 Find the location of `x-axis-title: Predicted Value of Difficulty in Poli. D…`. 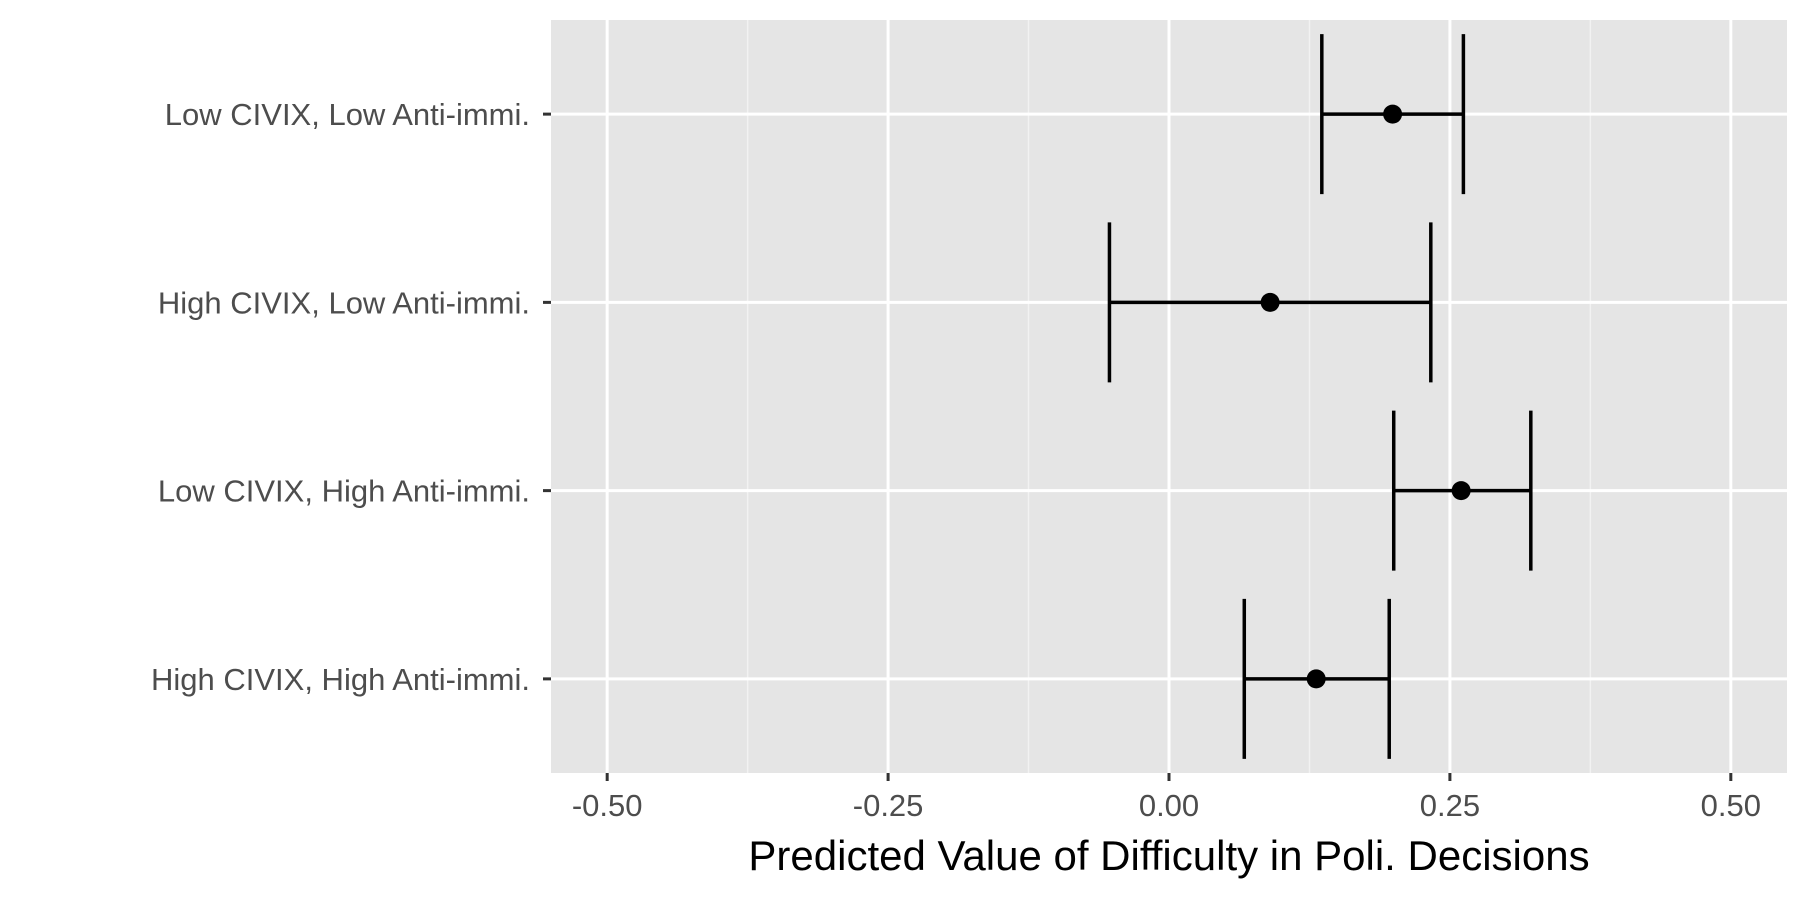

x-axis-title: Predicted Value of Difficulty in Poli. D… is located at coordinates (1168, 855).